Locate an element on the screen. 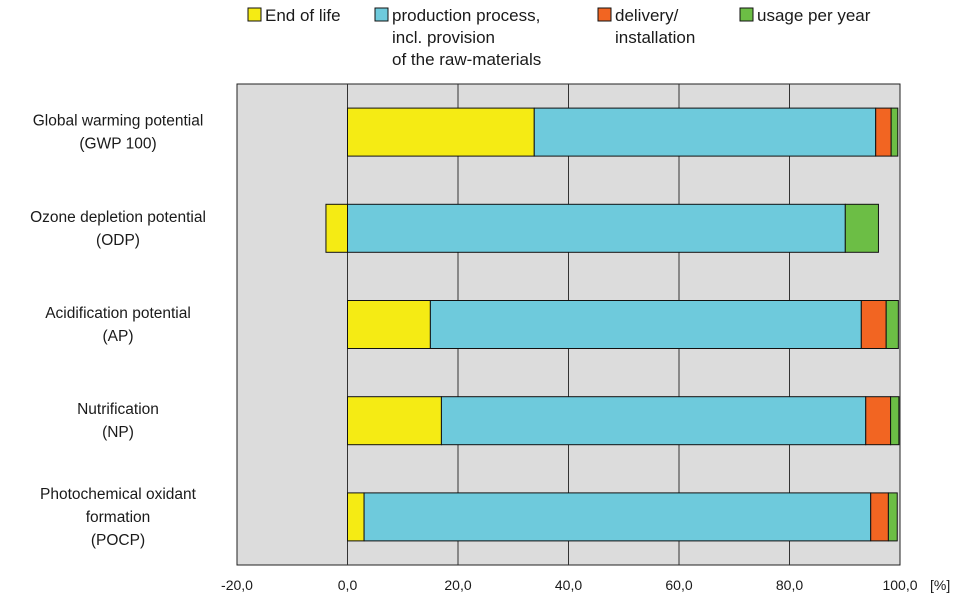  category-label-4-1: formation is located at coordinates (118, 517).